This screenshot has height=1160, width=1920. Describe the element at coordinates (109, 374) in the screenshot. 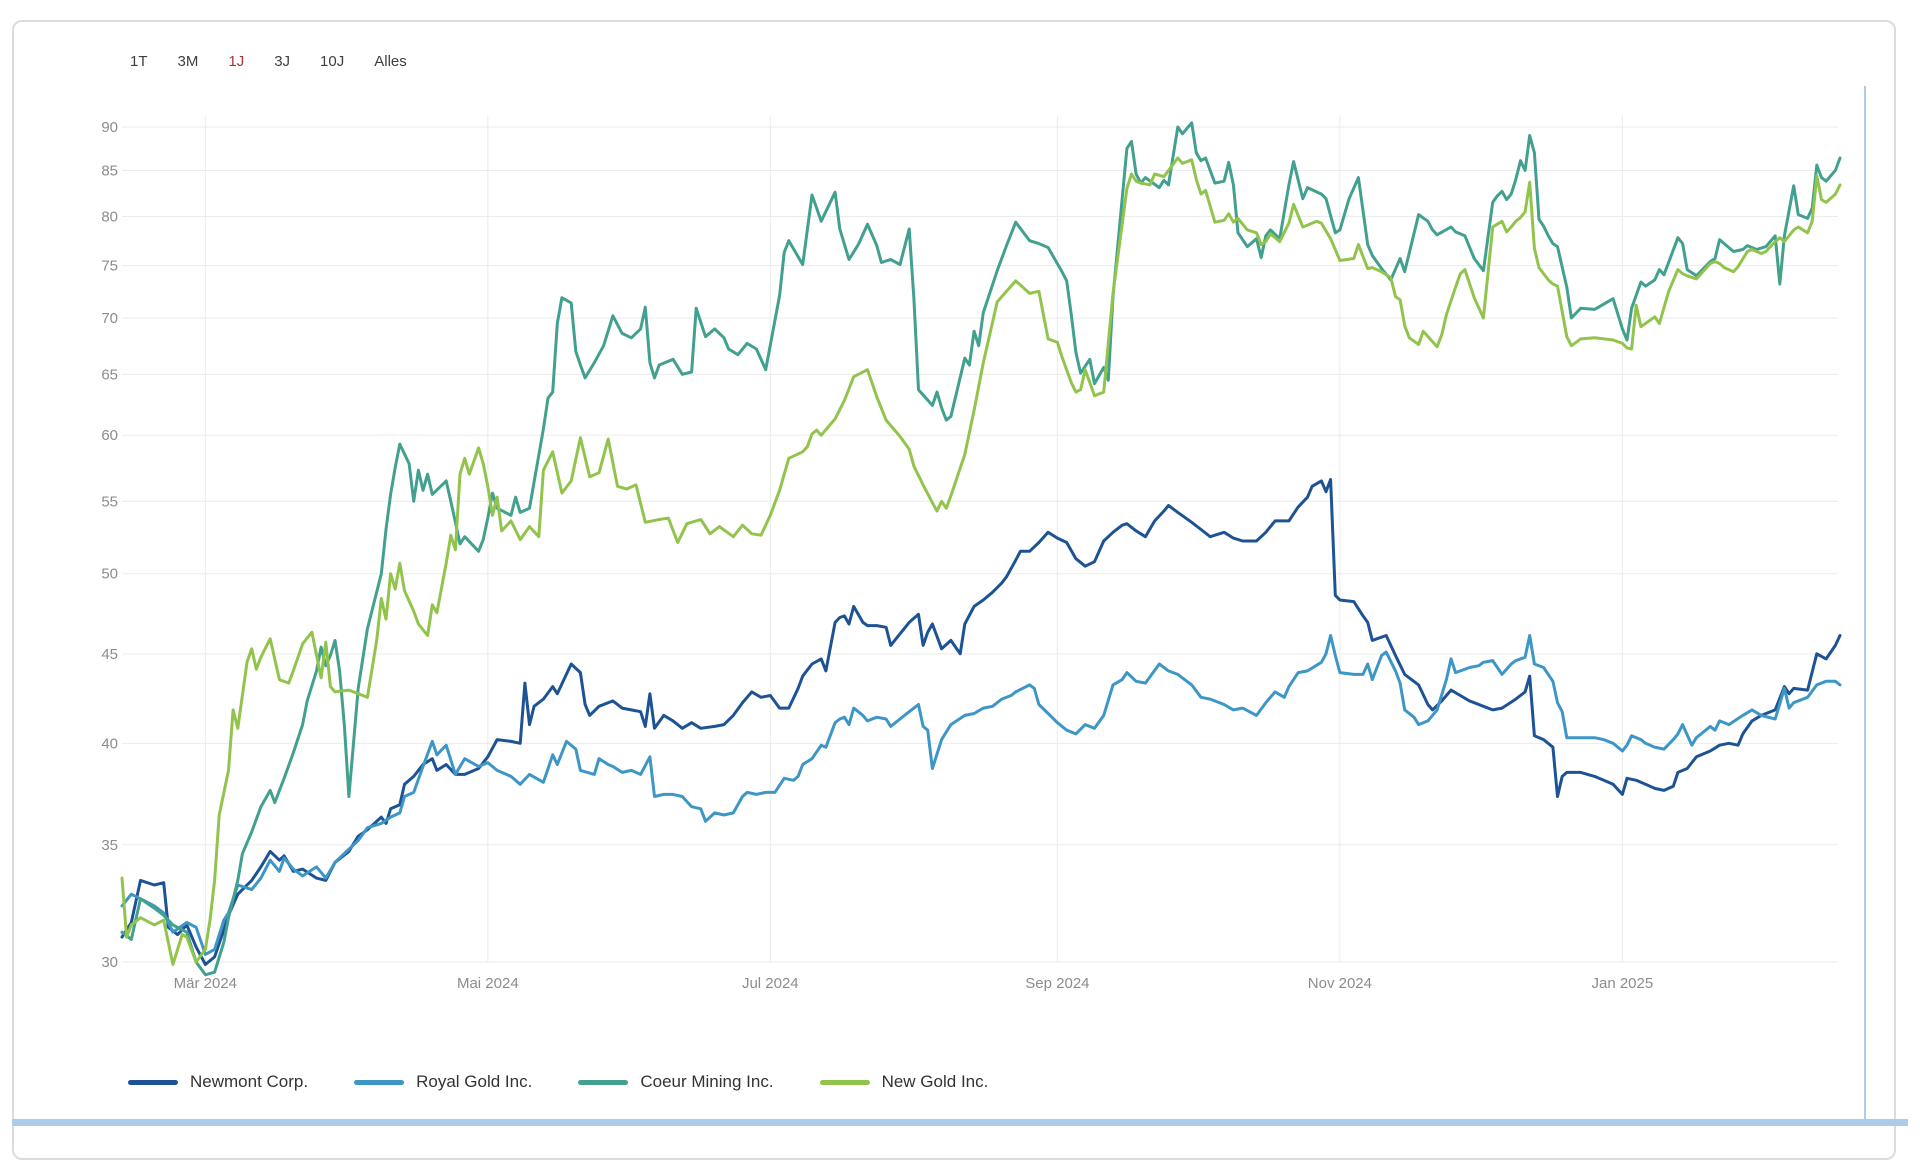

I see `y-axis-tick-label: 65` at that location.